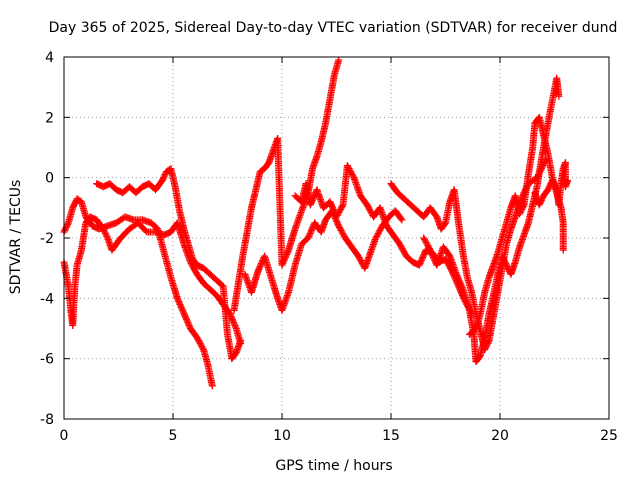 The width and height of the screenshot is (640, 480). Describe the element at coordinates (47, 299) in the screenshot. I see `y-tick-label: -4` at that location.